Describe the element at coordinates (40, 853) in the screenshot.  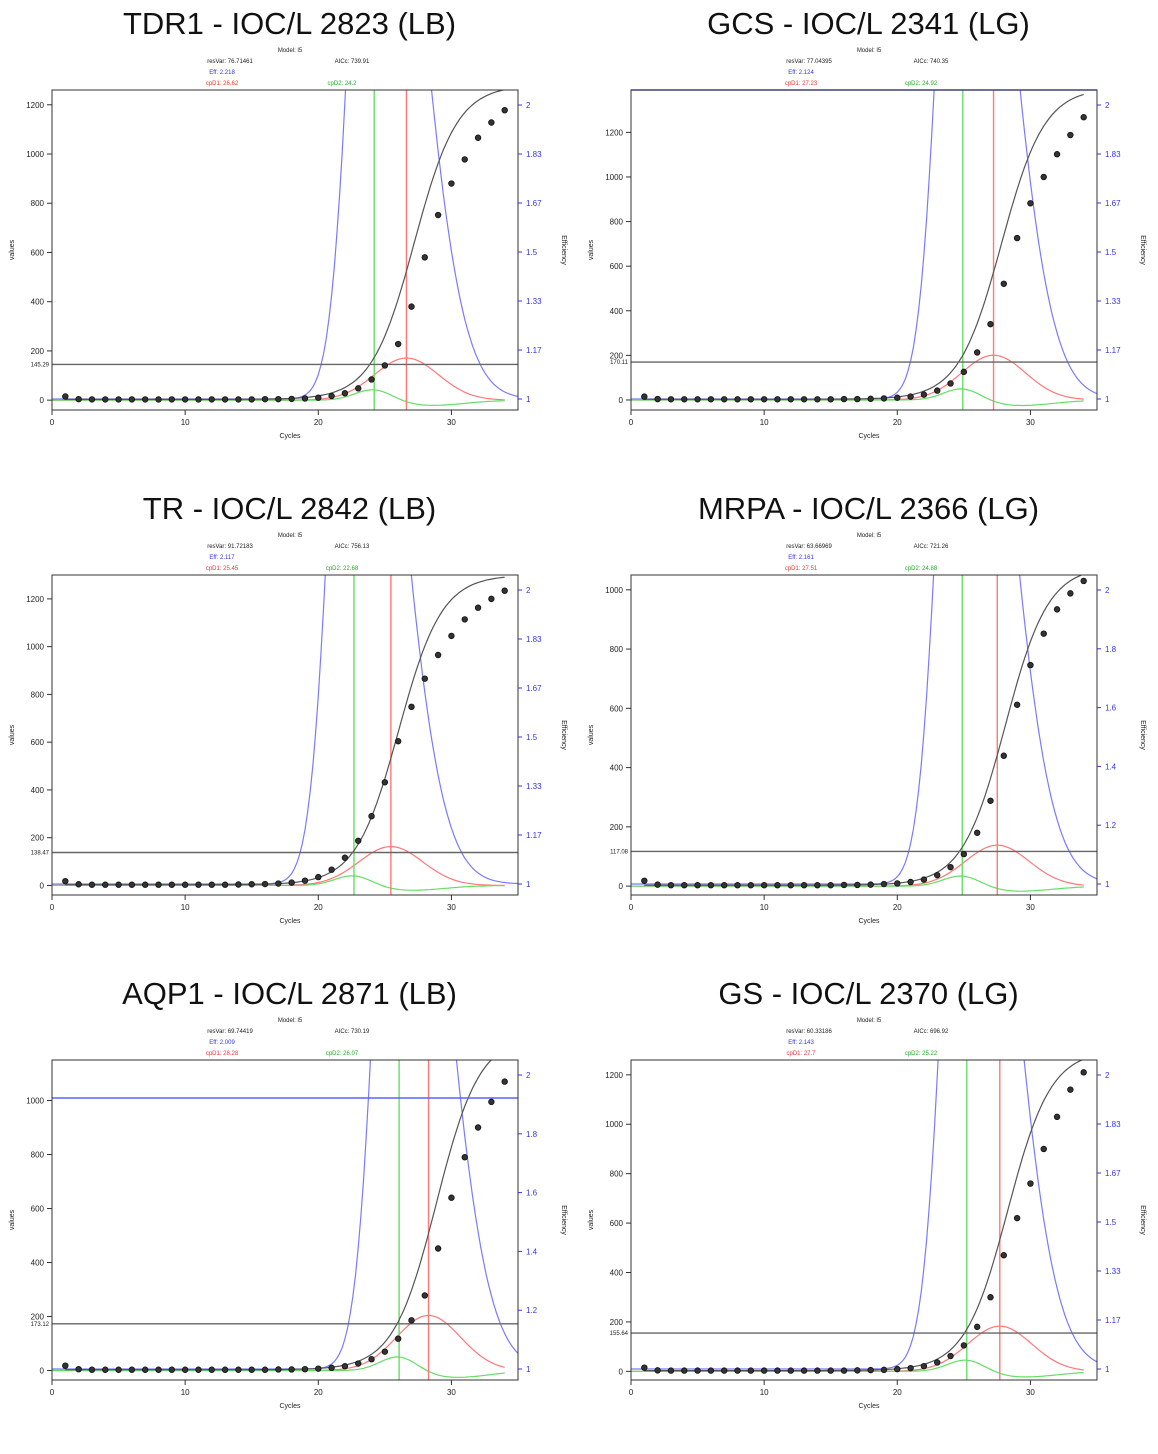
I see `threshold-label: 138.47` at that location.